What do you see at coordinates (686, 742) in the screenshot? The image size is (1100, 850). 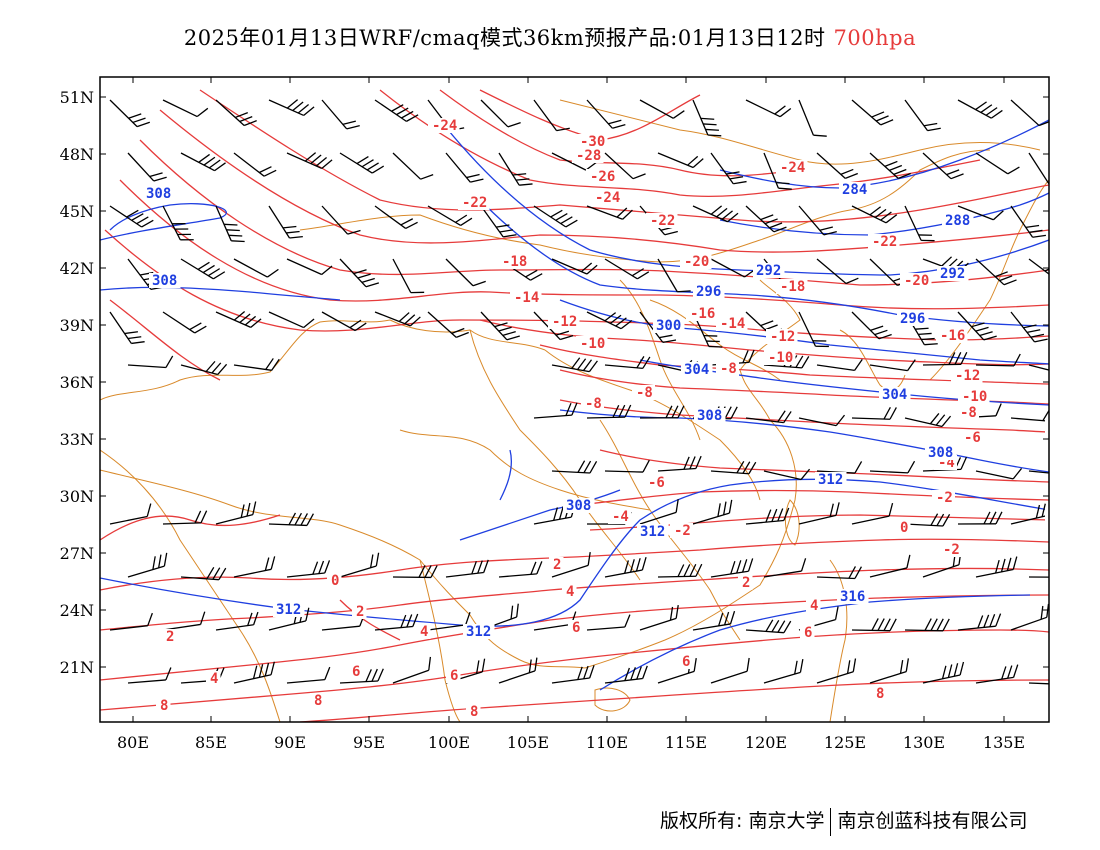 I see `lon-label: 115E` at bounding box center [686, 742].